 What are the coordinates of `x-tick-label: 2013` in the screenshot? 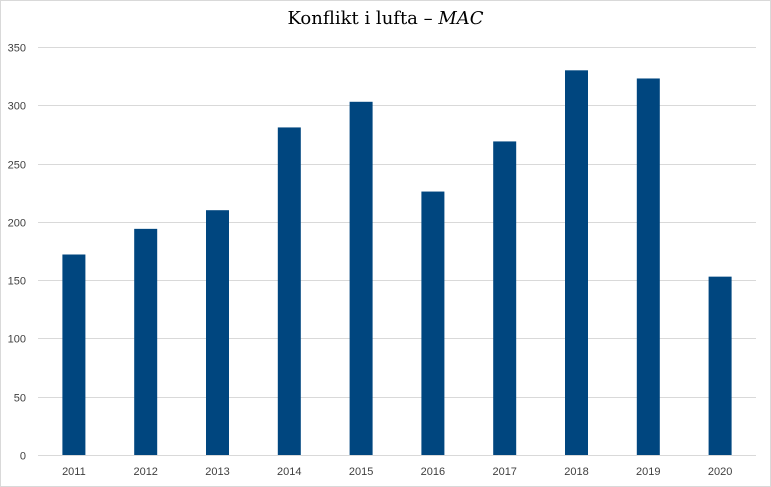 It's located at (217, 472).